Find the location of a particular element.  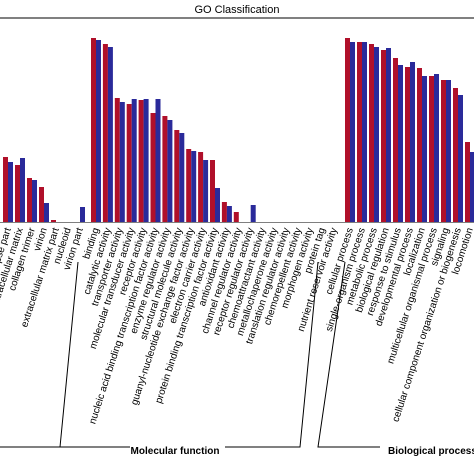

chart-title: GO Classification is located at coordinates (237, 10).